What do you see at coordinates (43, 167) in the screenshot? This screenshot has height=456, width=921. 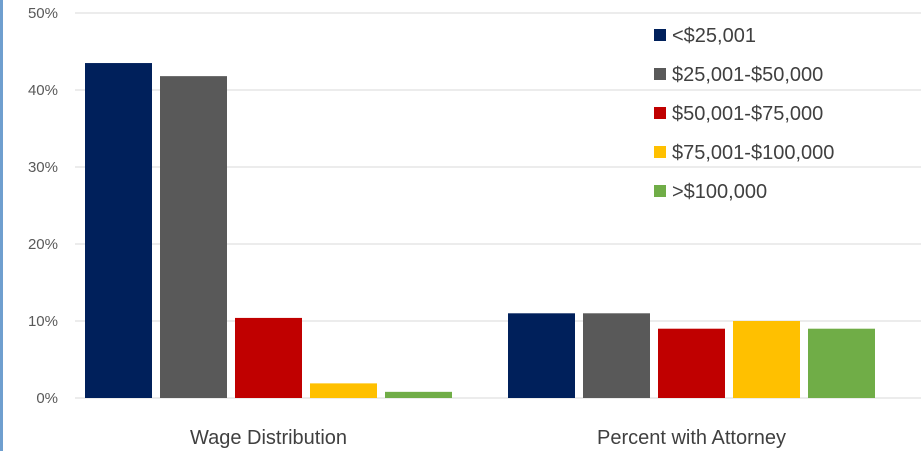 I see `y-tick-label: 30%` at bounding box center [43, 167].